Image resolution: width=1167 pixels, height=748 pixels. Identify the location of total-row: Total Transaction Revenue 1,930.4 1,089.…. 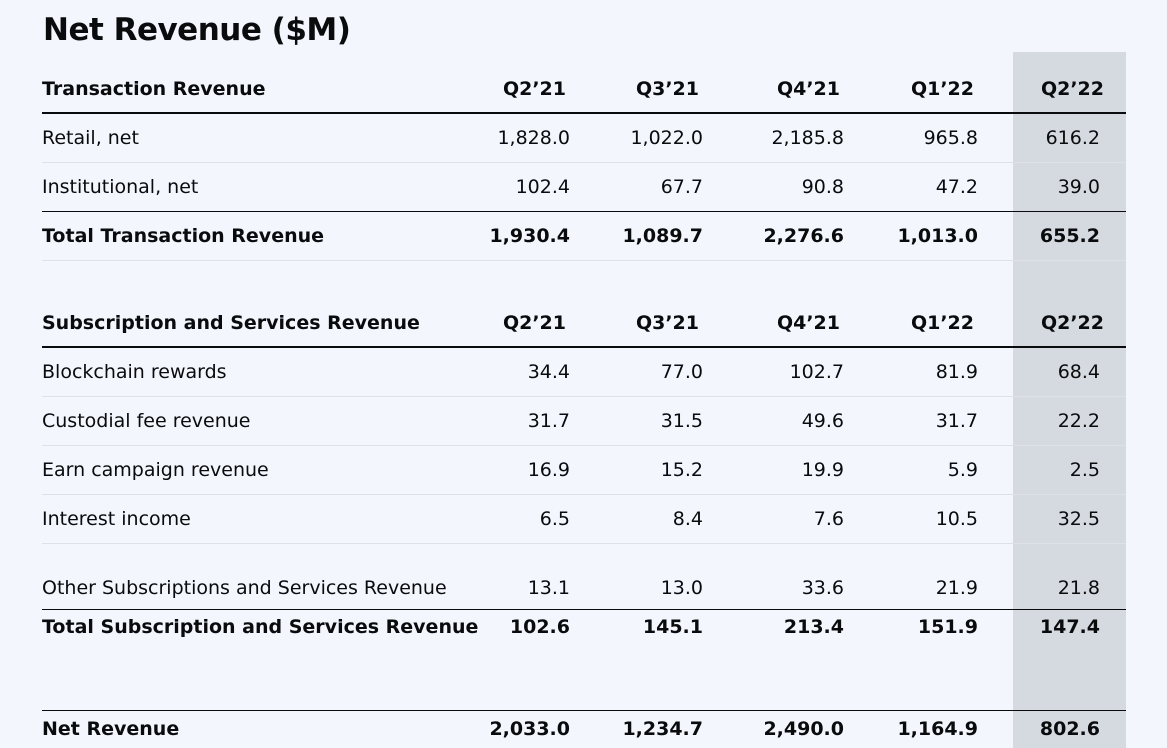
(584, 236).